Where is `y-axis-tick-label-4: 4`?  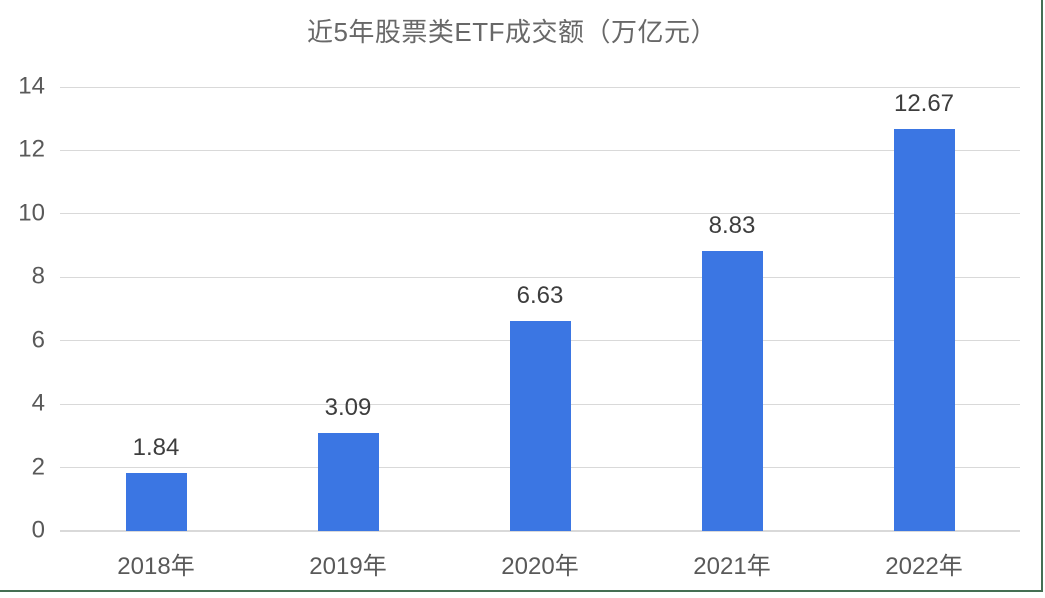 y-axis-tick-label-4: 4 is located at coordinates (38, 403).